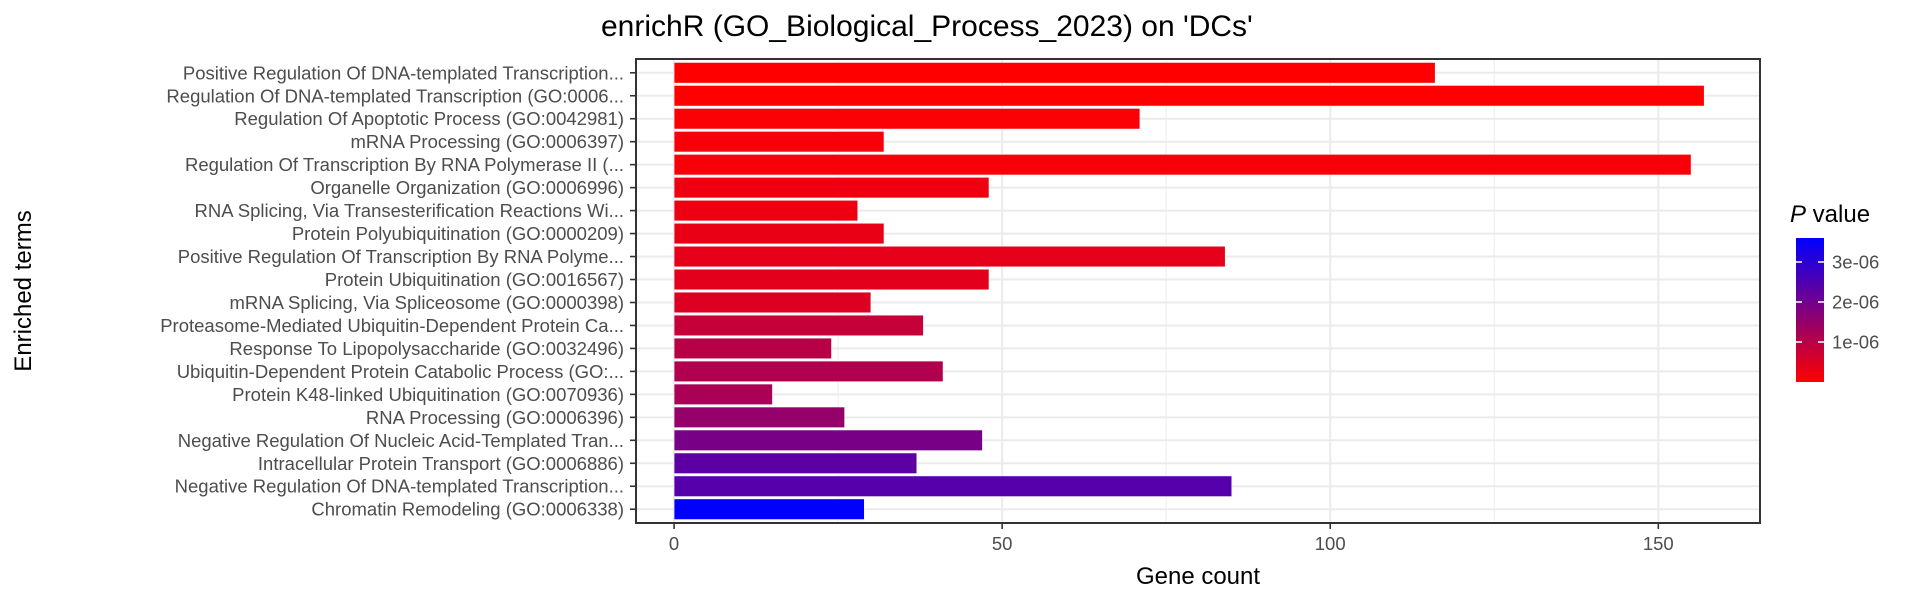  I want to click on x-axis-title: Gene count, so click(1198, 576).